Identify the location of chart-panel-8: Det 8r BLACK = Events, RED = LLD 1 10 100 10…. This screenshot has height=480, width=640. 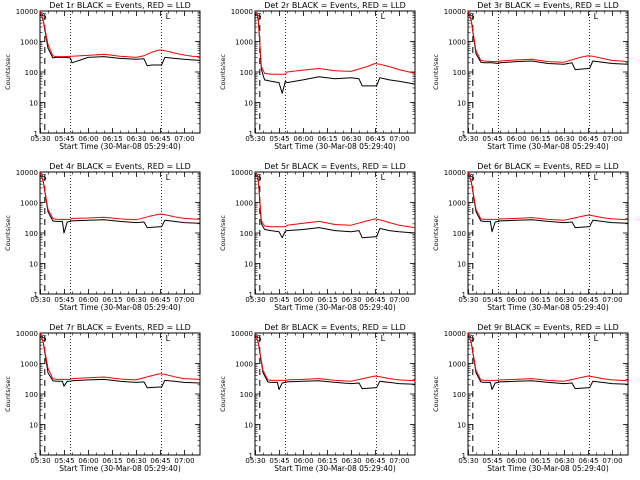
(317, 398).